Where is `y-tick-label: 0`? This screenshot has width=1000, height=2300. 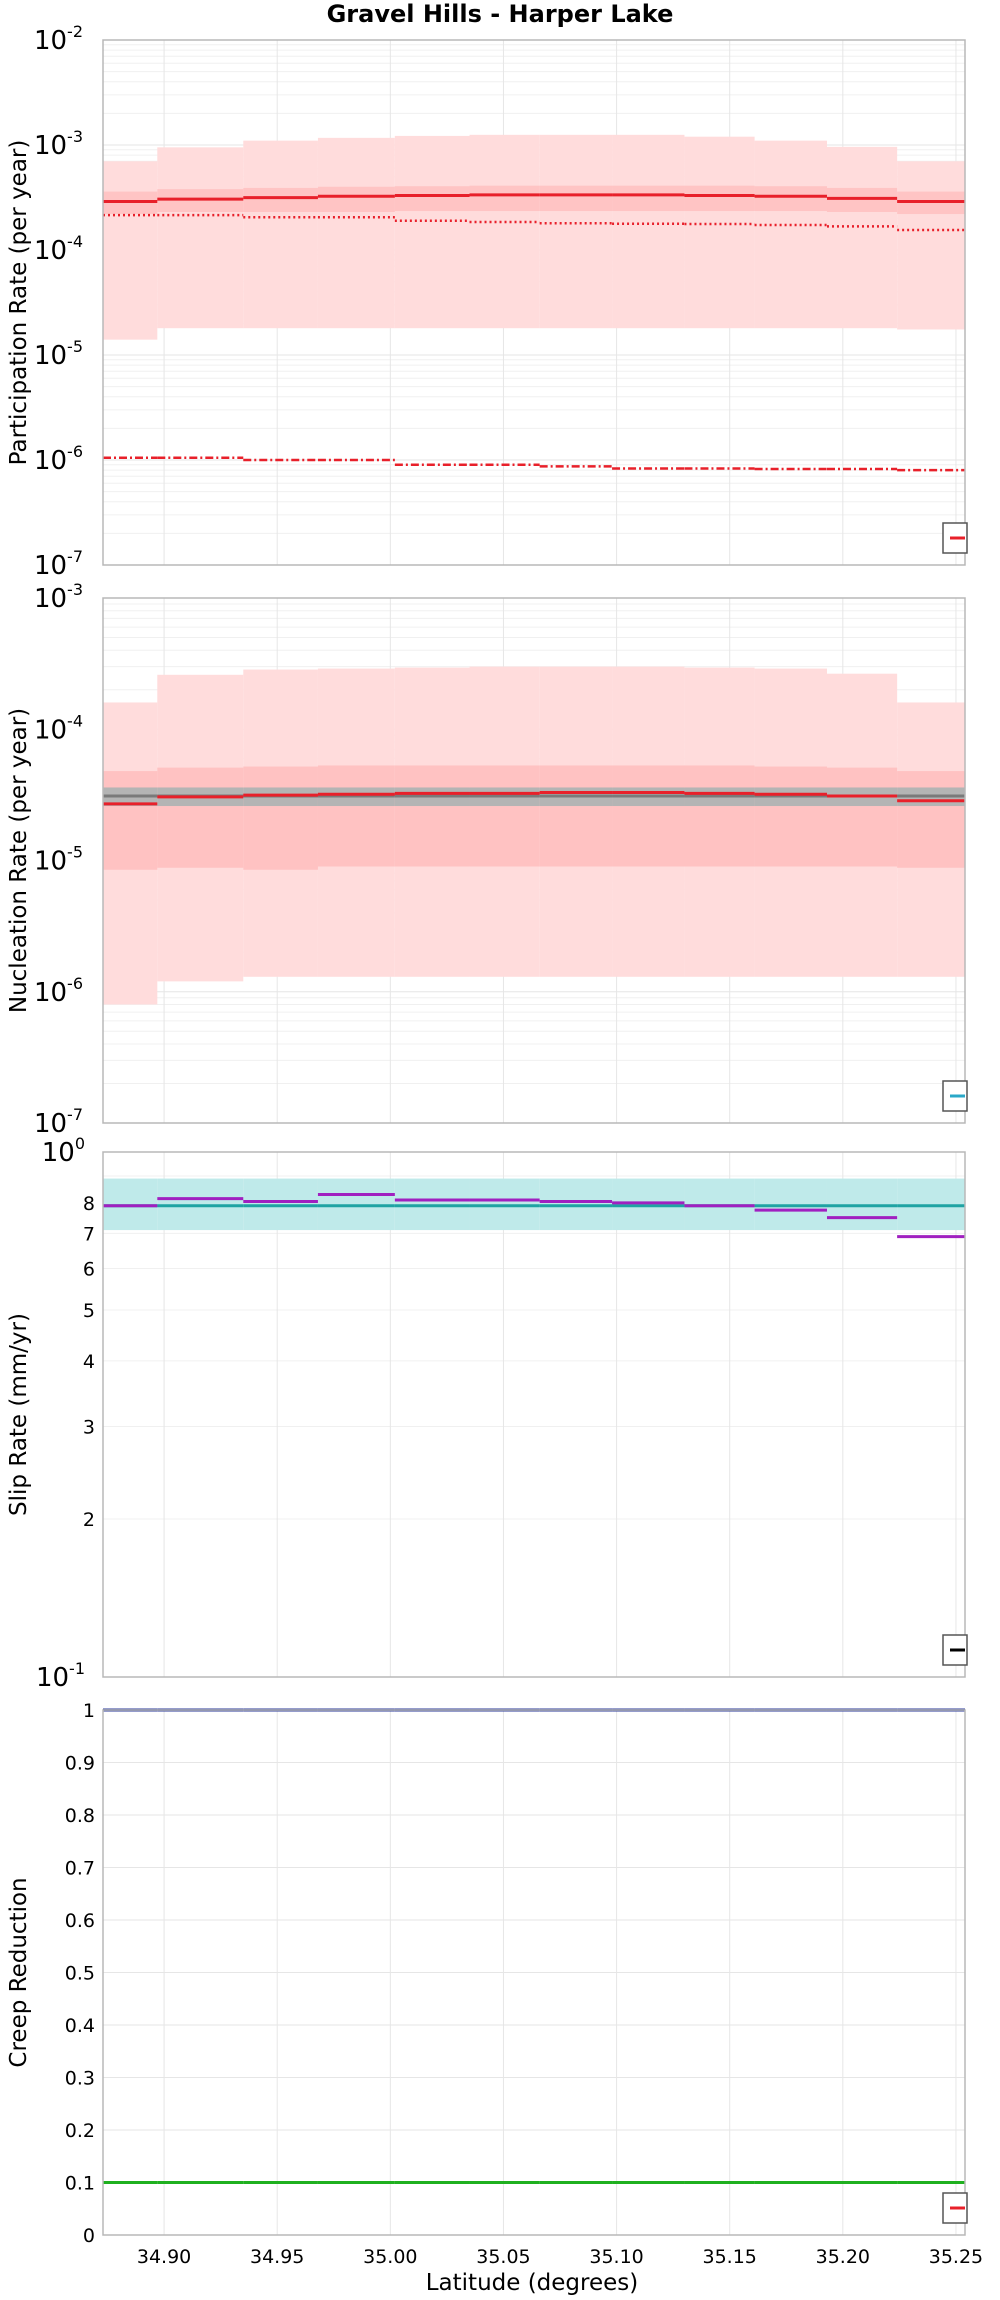 y-tick-label: 0 is located at coordinates (89, 2236).